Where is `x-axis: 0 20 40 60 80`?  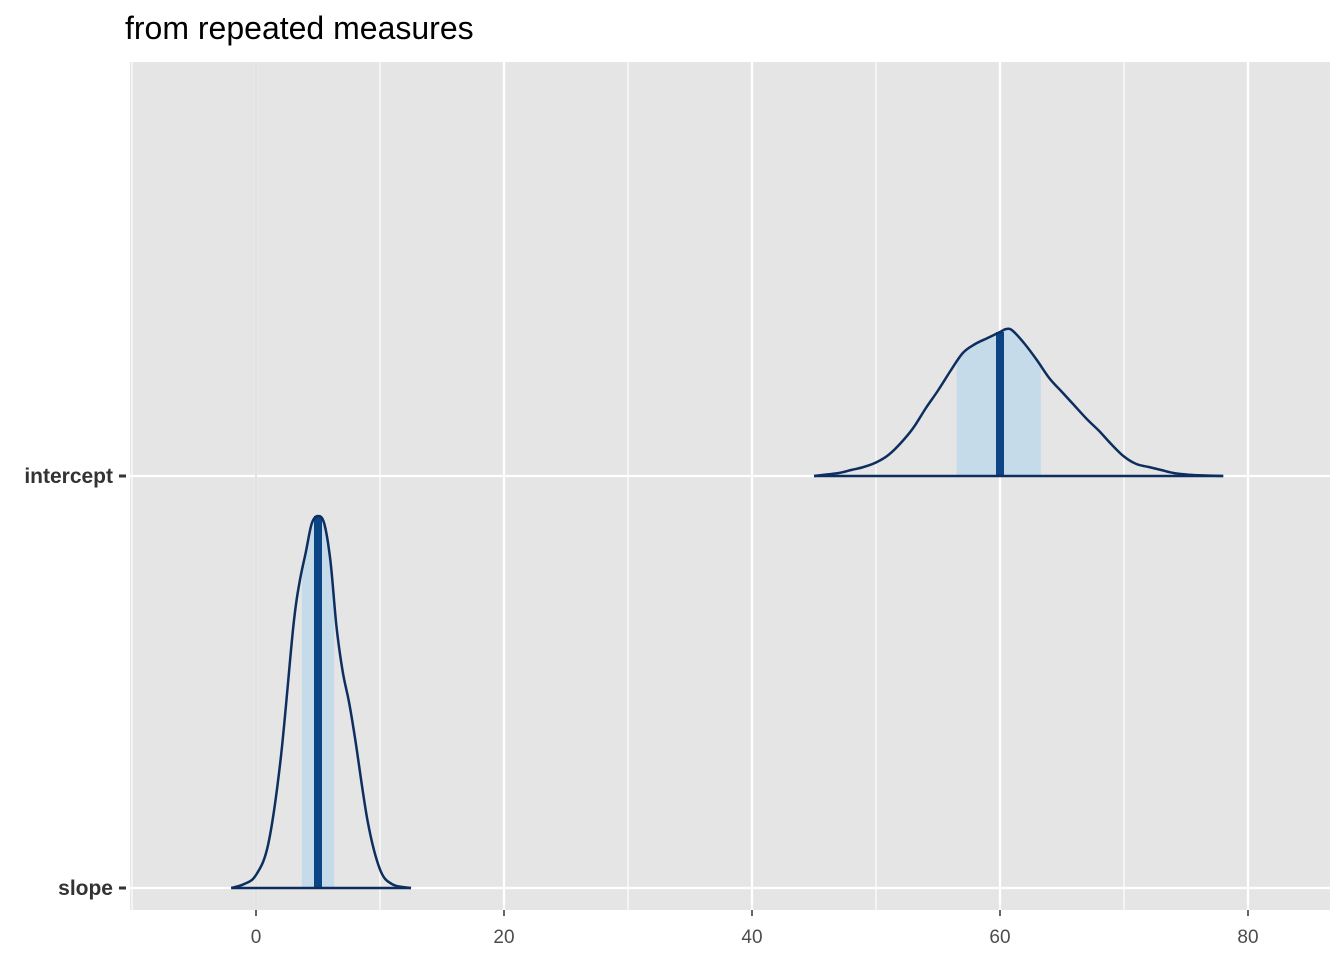 x-axis: 0 20 40 60 80 is located at coordinates (755, 929).